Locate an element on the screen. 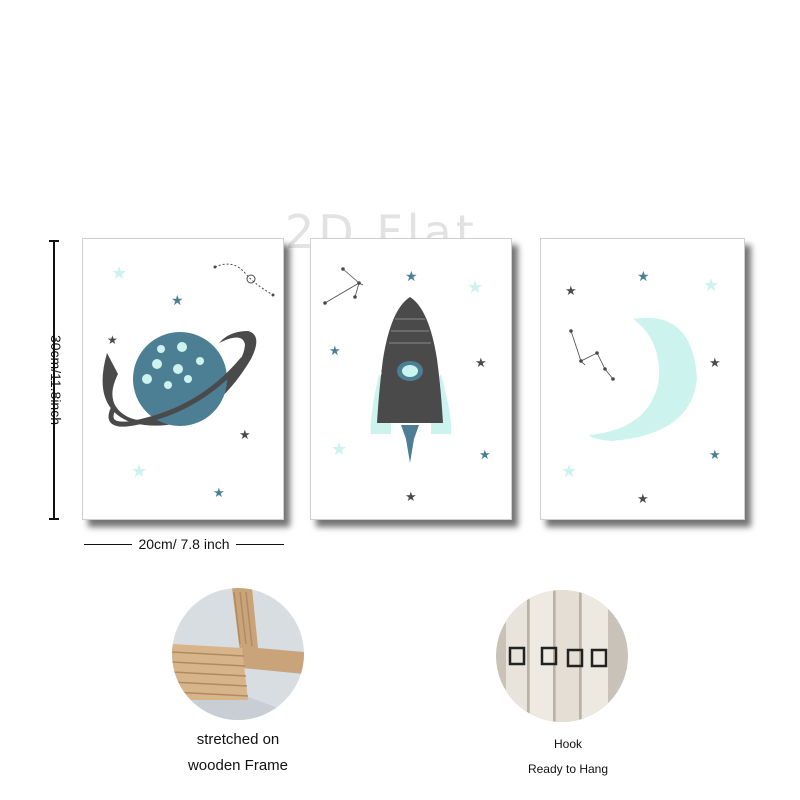  width-dimension: 20cm/ 7.8 inch is located at coordinates (184, 544).